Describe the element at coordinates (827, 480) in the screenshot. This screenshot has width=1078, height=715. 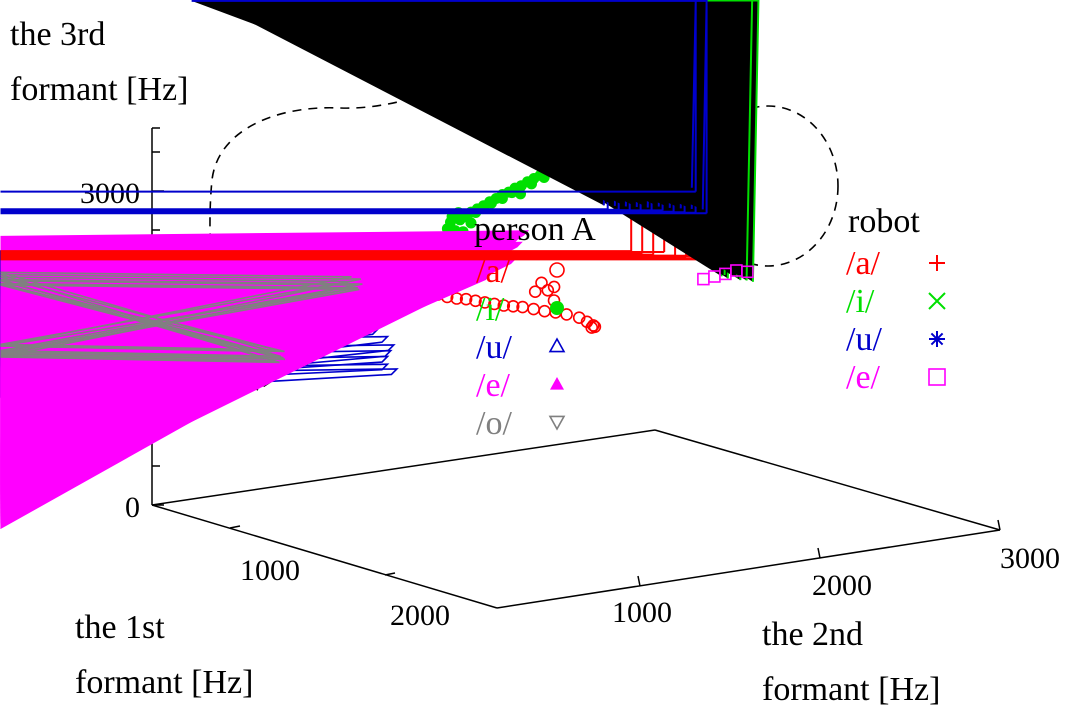
I see `back-axis-line-right` at that location.